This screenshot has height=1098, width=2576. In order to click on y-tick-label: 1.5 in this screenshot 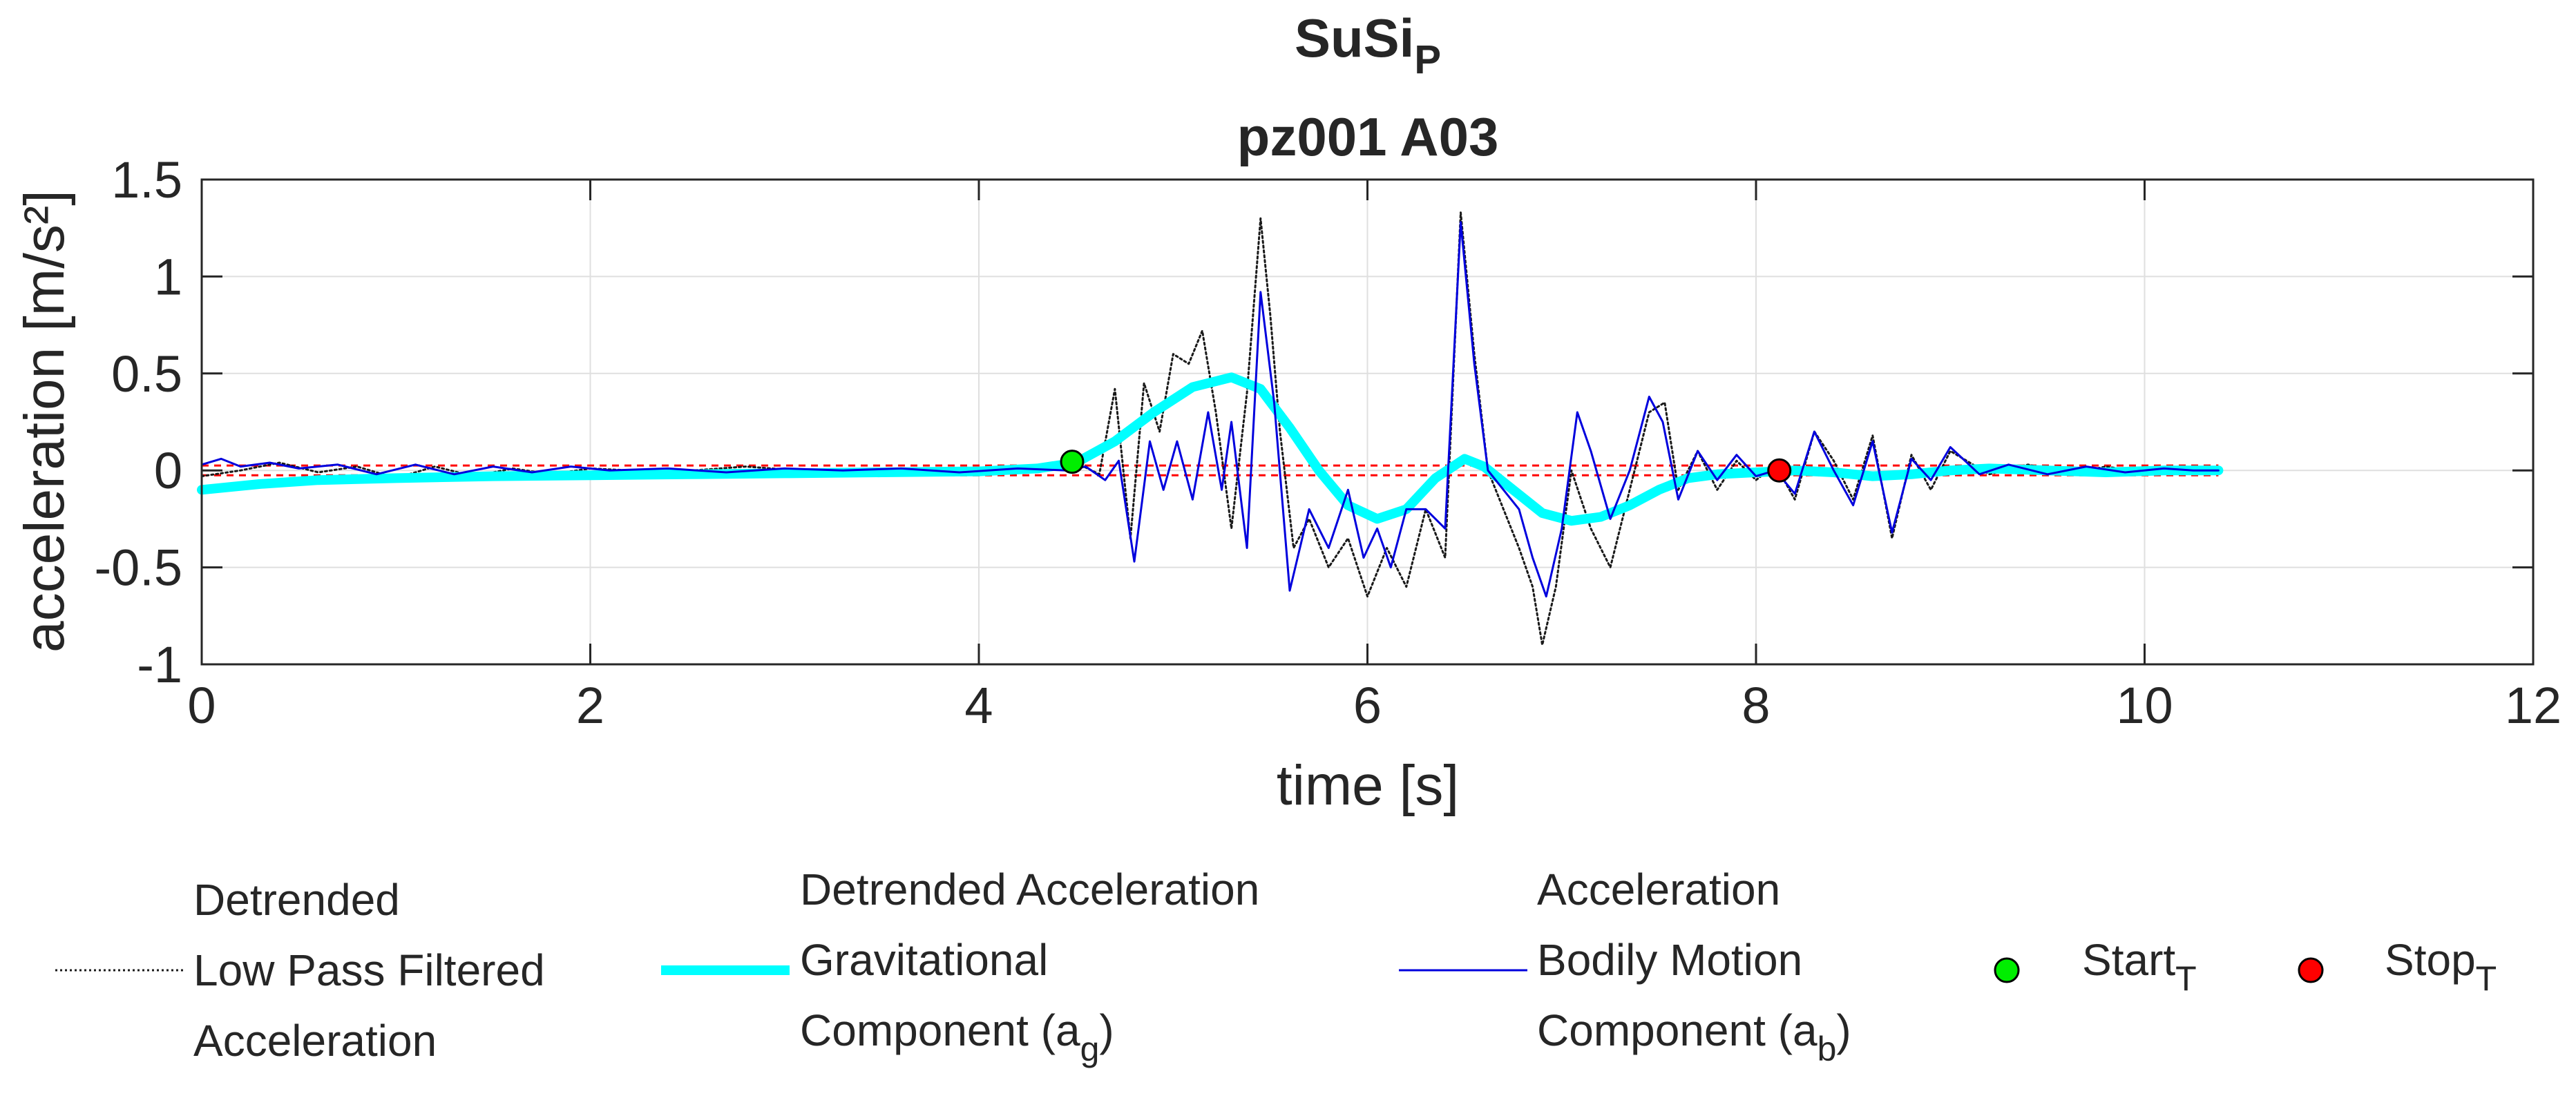, I will do `click(146, 180)`.